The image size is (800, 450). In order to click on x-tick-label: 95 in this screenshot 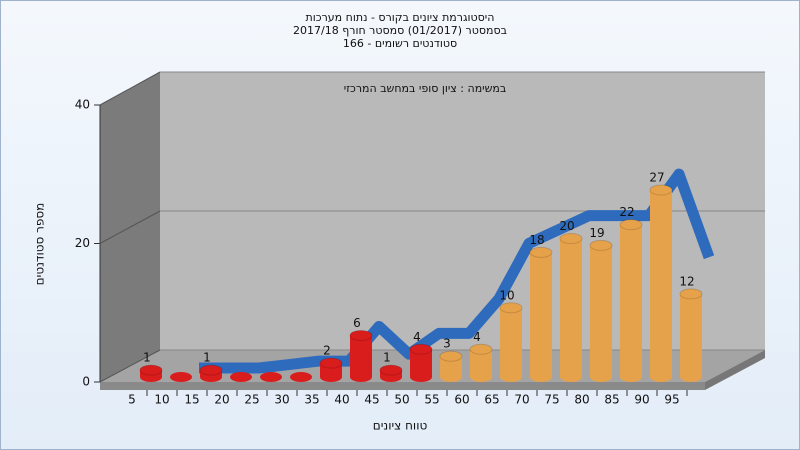, I will do `click(671, 400)`.